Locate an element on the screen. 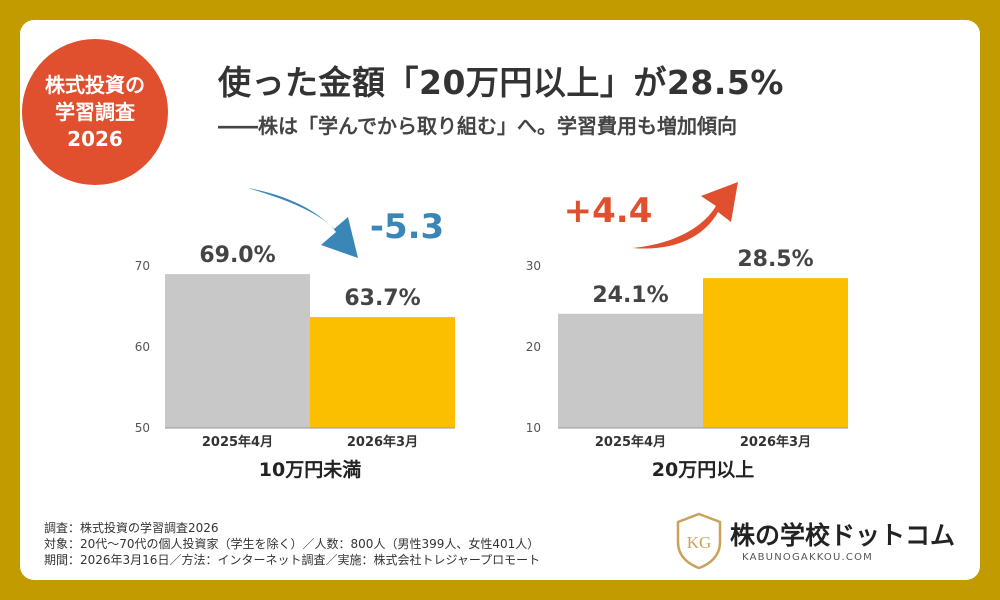 The image size is (1000, 600). chart1-value-label-1: 28.5% is located at coordinates (775, 259).